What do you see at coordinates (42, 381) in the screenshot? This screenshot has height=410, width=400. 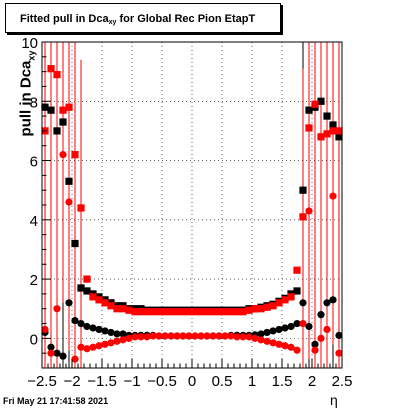 I see `x-tick-label: −2.5` at bounding box center [42, 381].